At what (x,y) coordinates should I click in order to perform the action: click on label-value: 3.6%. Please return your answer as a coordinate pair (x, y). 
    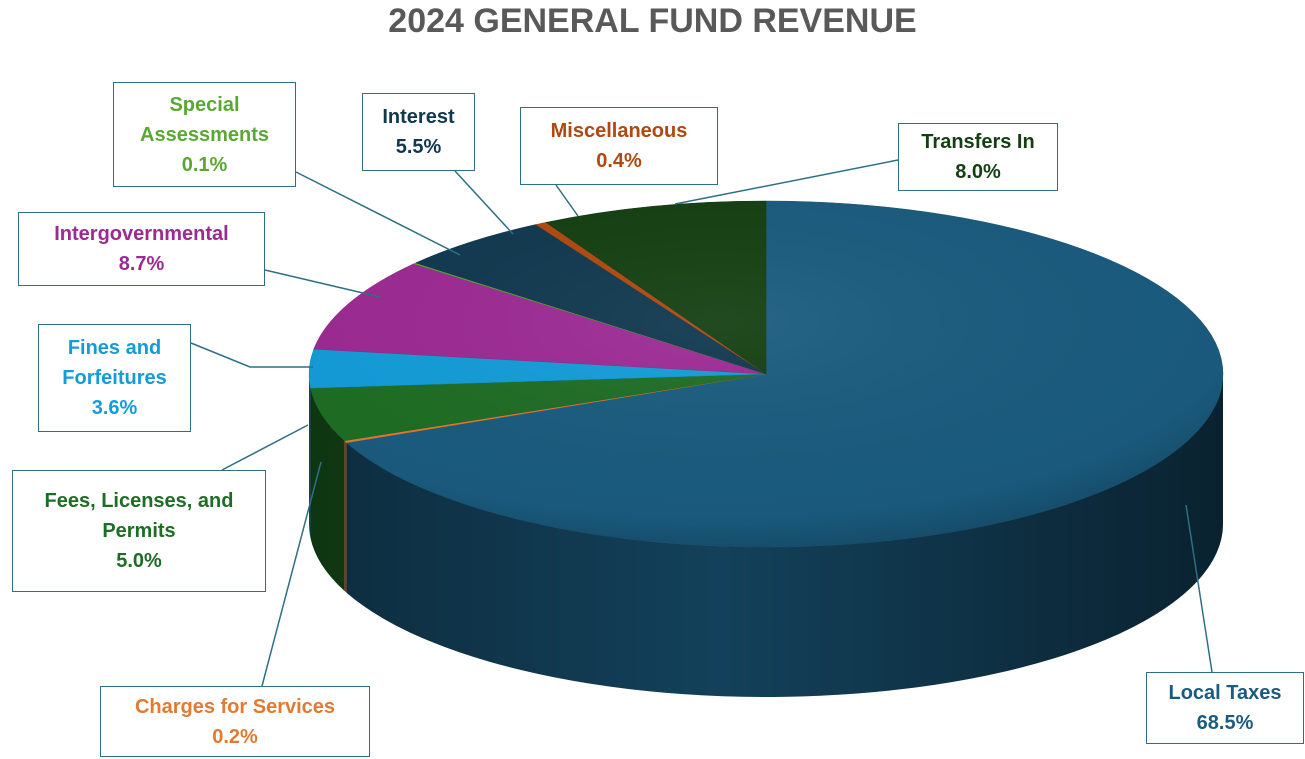
    Looking at the image, I should click on (114, 408).